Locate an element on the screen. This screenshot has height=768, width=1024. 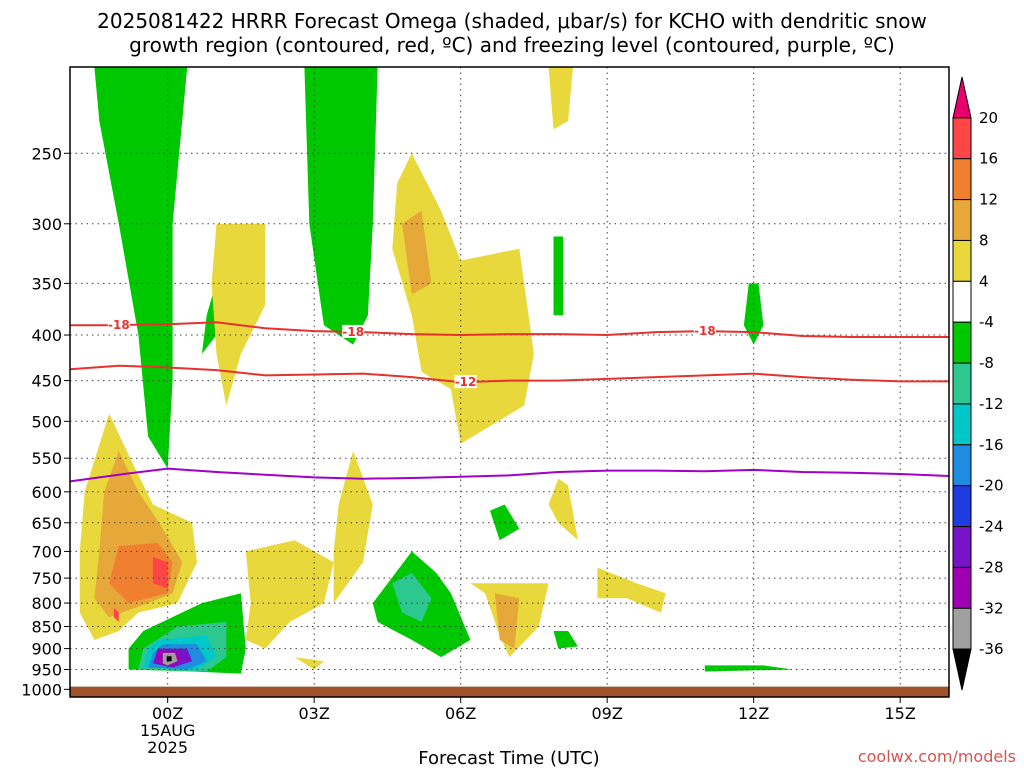
colorbar-tick-0: 20 is located at coordinates (988, 118).